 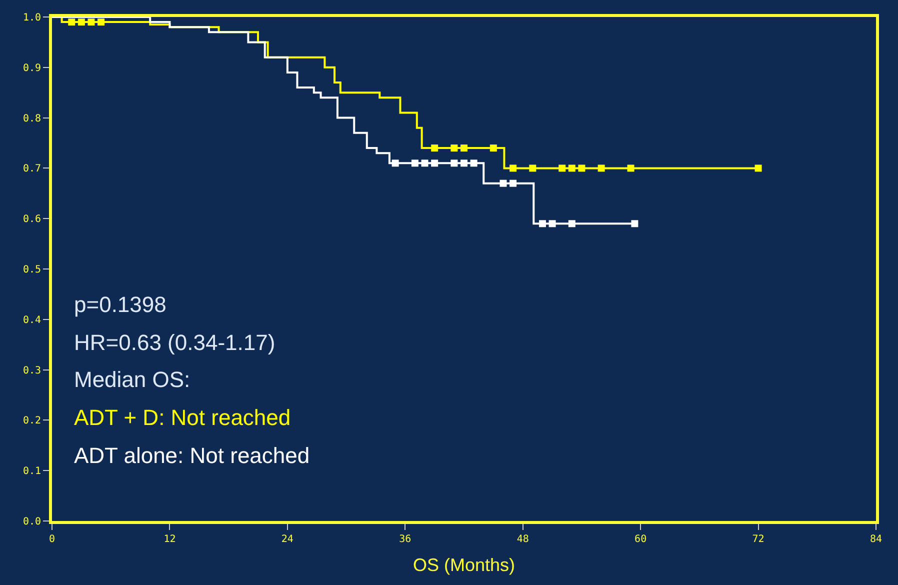 I want to click on annotation: Median OS:, so click(x=132, y=379).